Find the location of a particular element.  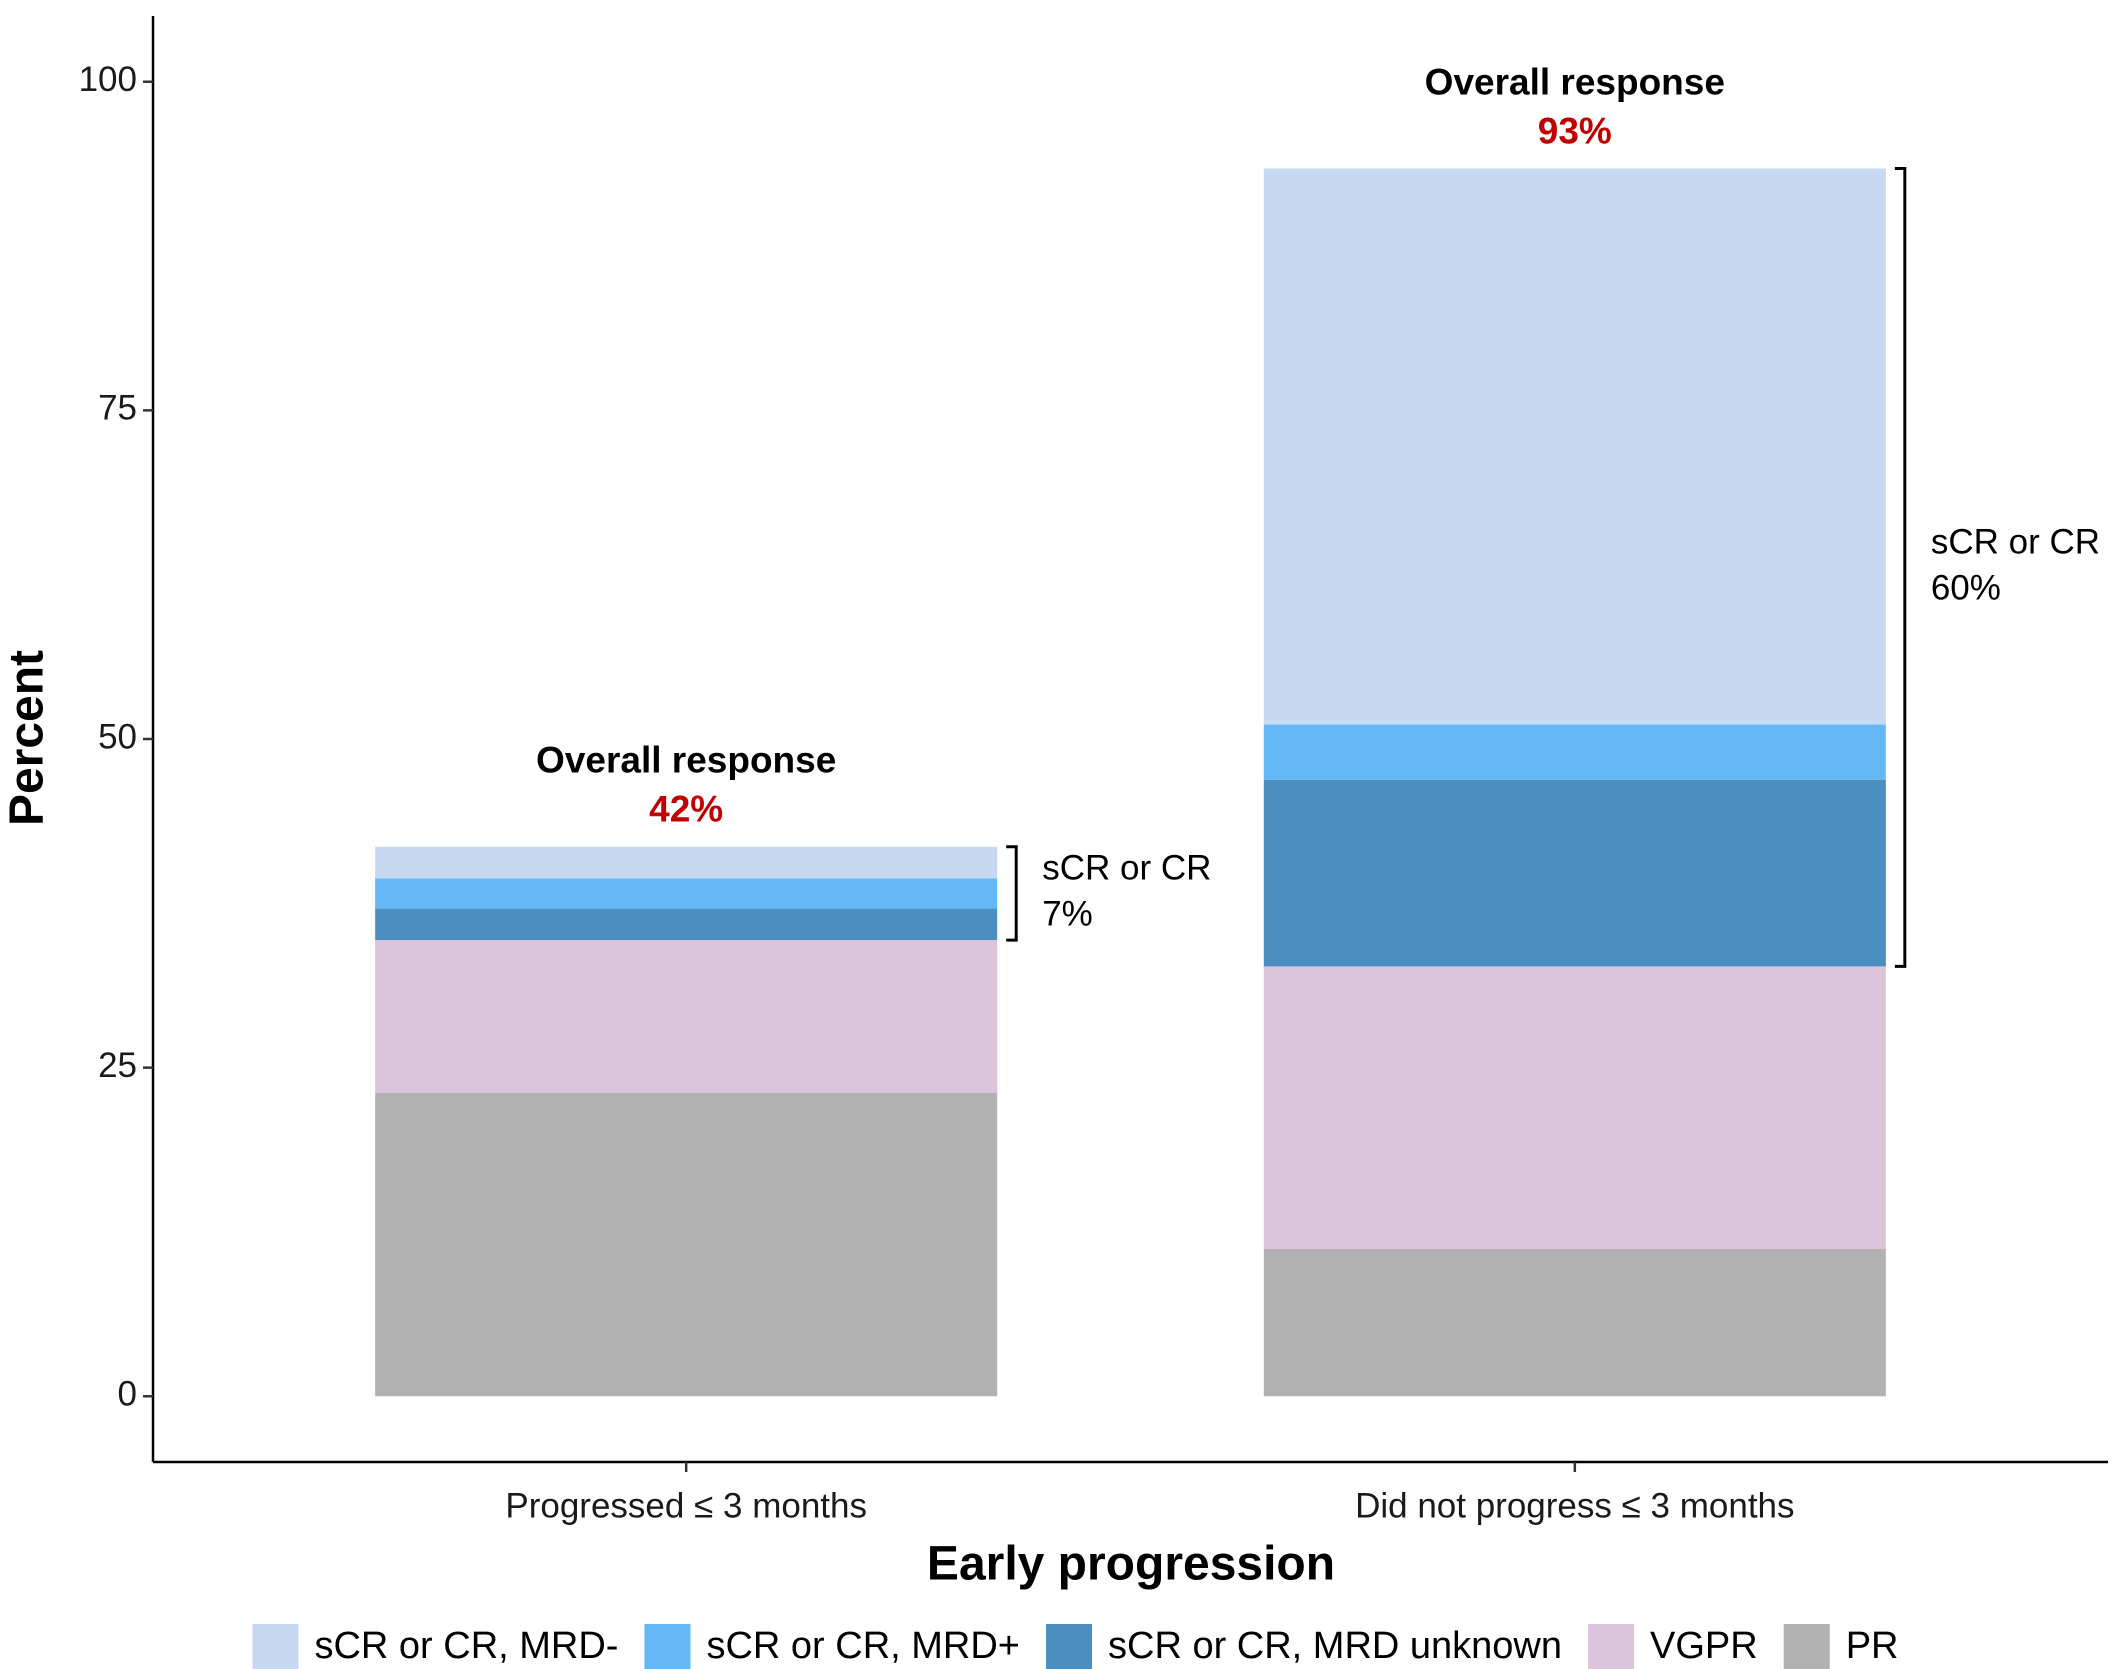

legend-label: sCR or CR, MRD- is located at coordinates (466, 1646).